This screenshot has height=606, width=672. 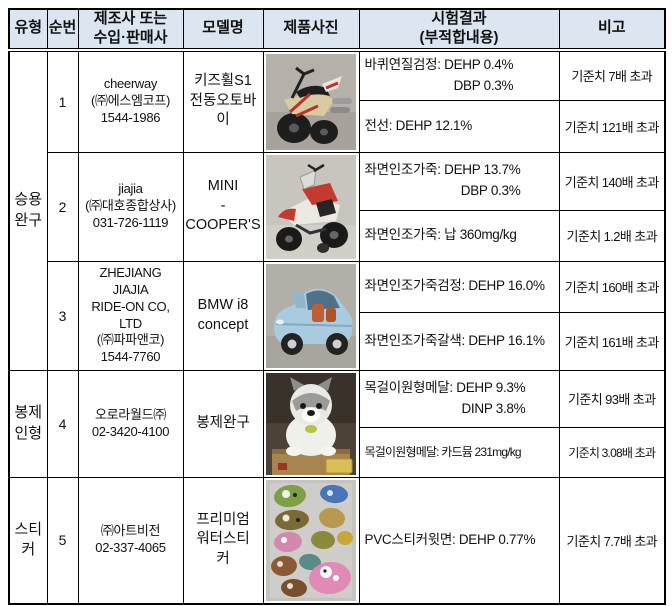 What do you see at coordinates (612, 341) in the screenshot?
I see `cell-note-3b: 기준치 161배 초과` at bounding box center [612, 341].